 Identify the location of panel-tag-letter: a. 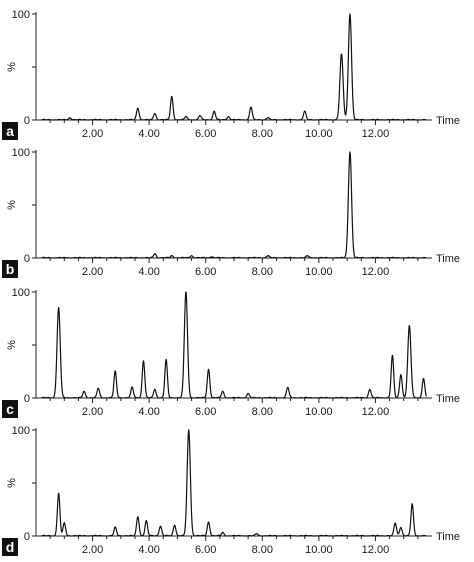
(10, 131).